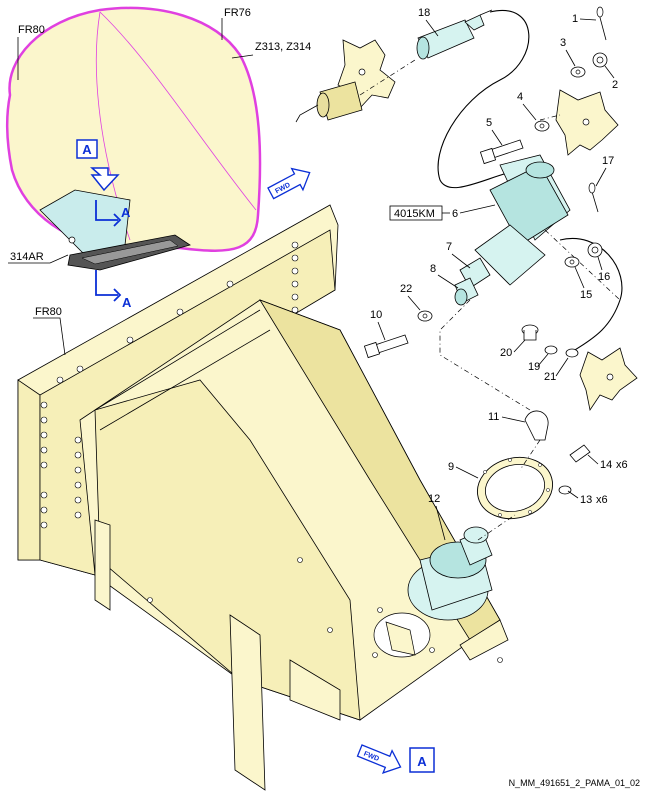 This screenshot has width=648, height=792. I want to click on zone-outline, so click(133, 129).